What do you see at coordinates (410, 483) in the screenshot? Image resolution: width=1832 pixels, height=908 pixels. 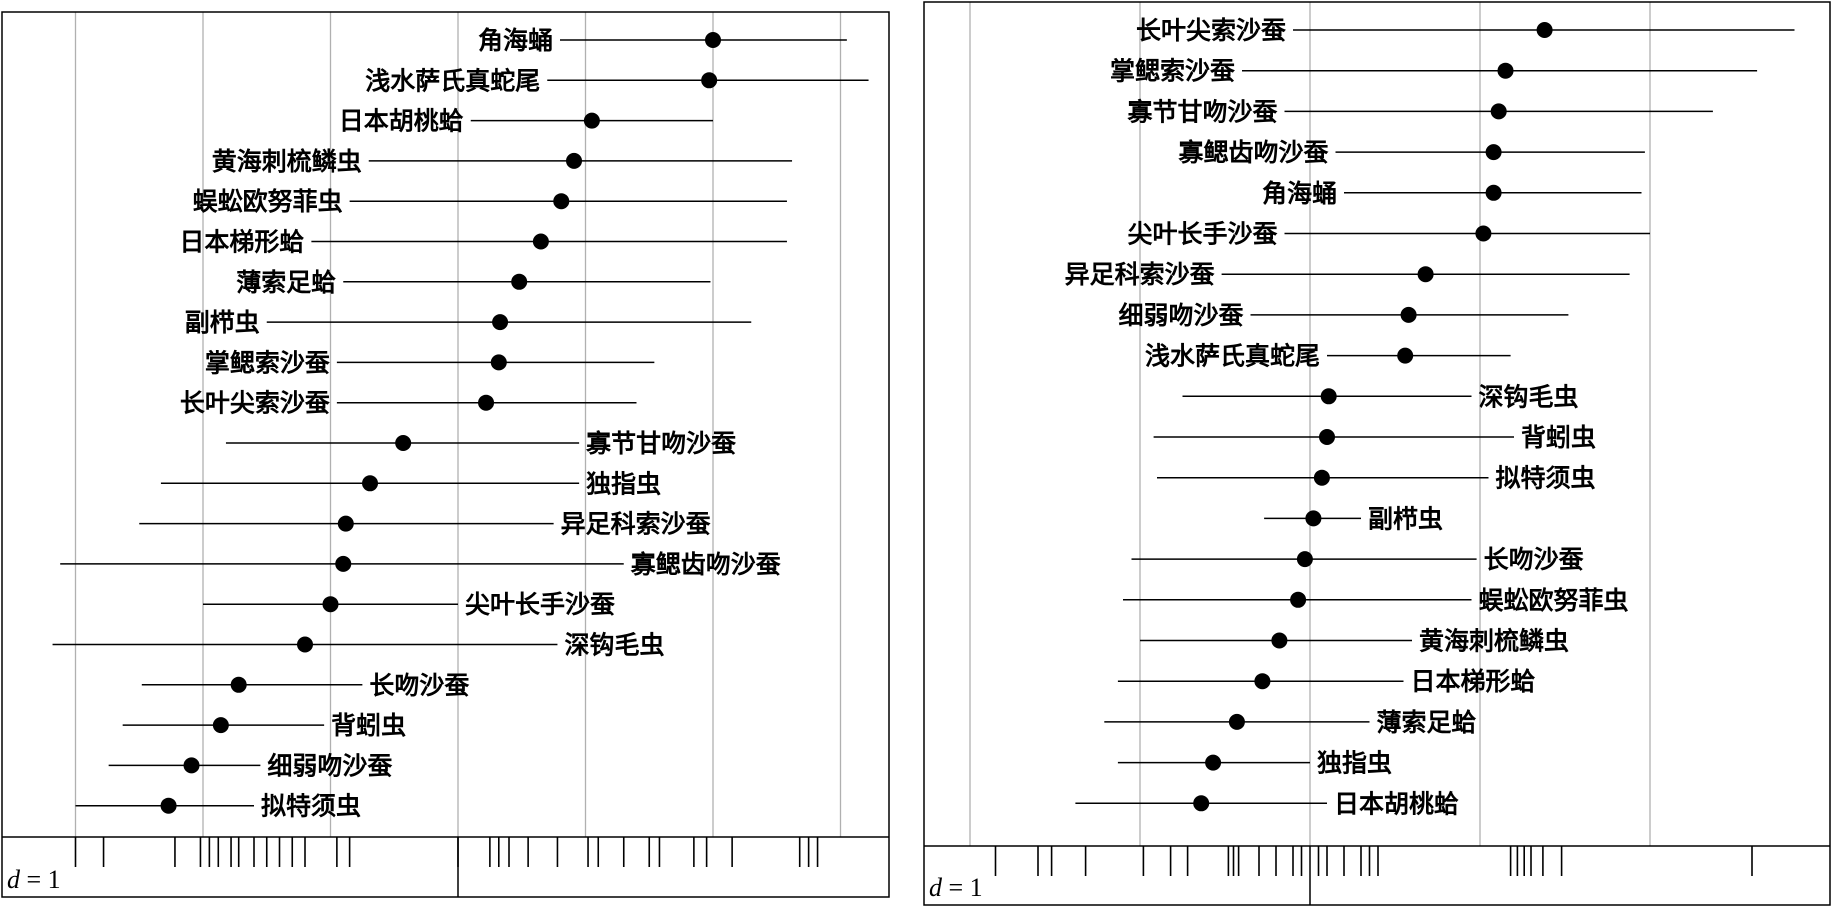 I see `row-left-11: 独指虫` at bounding box center [410, 483].